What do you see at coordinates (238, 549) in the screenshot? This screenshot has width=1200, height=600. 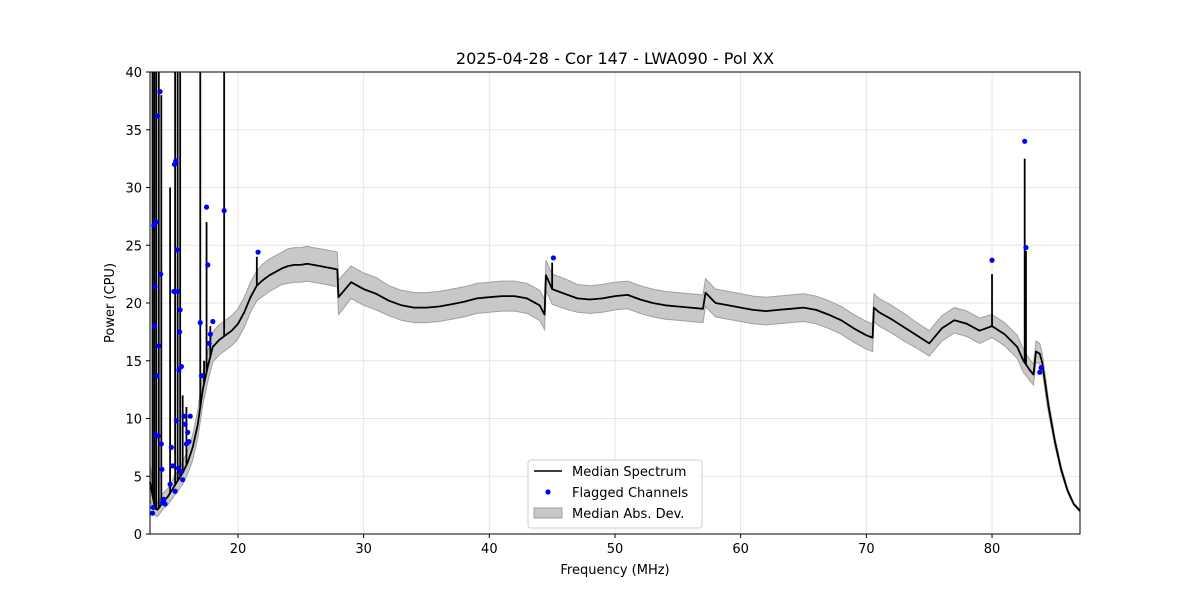 I see `x-tick-label: 20` at bounding box center [238, 549].